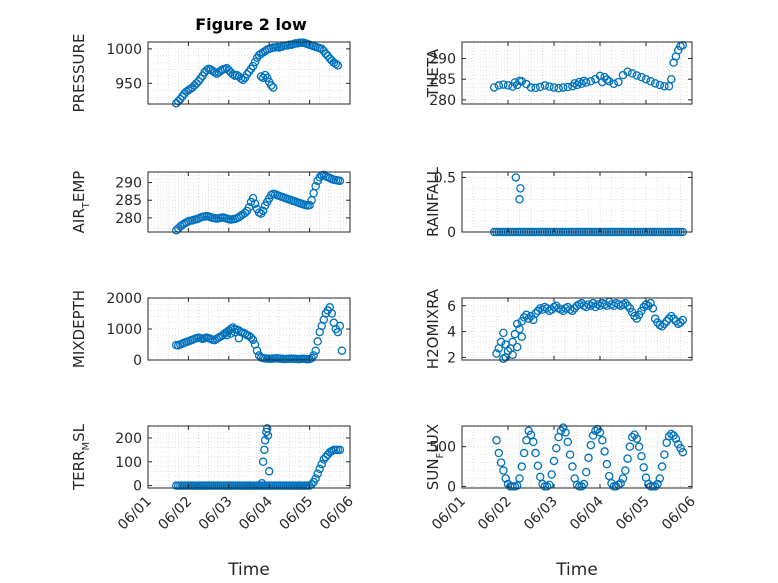 This screenshot has width=778, height=583. I want to click on x-tick-label: 06/05, so click(633, 514).